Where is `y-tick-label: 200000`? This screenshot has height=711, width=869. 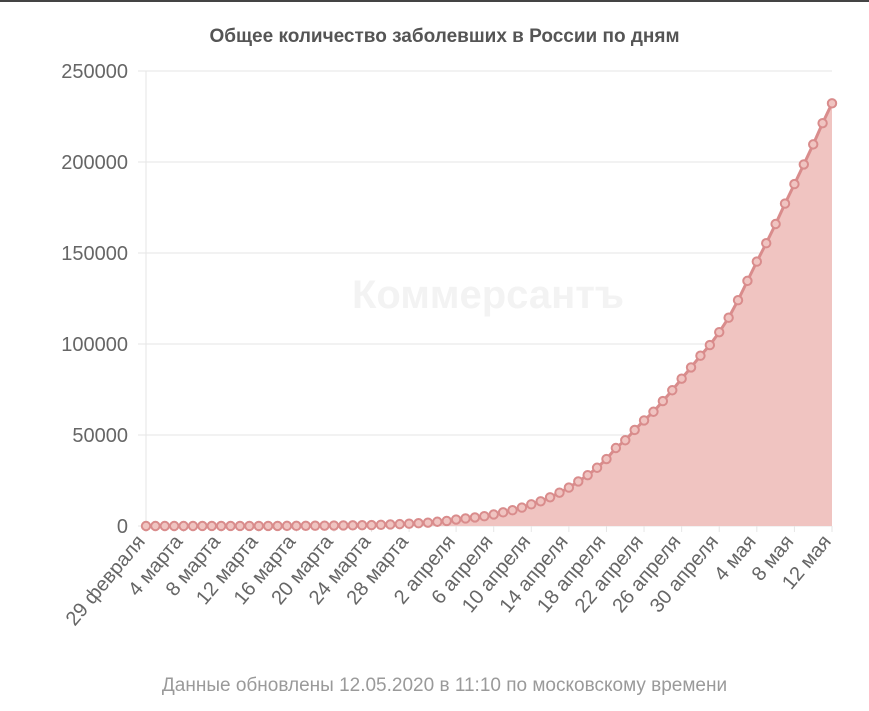 y-tick-label: 200000 is located at coordinates (94, 163).